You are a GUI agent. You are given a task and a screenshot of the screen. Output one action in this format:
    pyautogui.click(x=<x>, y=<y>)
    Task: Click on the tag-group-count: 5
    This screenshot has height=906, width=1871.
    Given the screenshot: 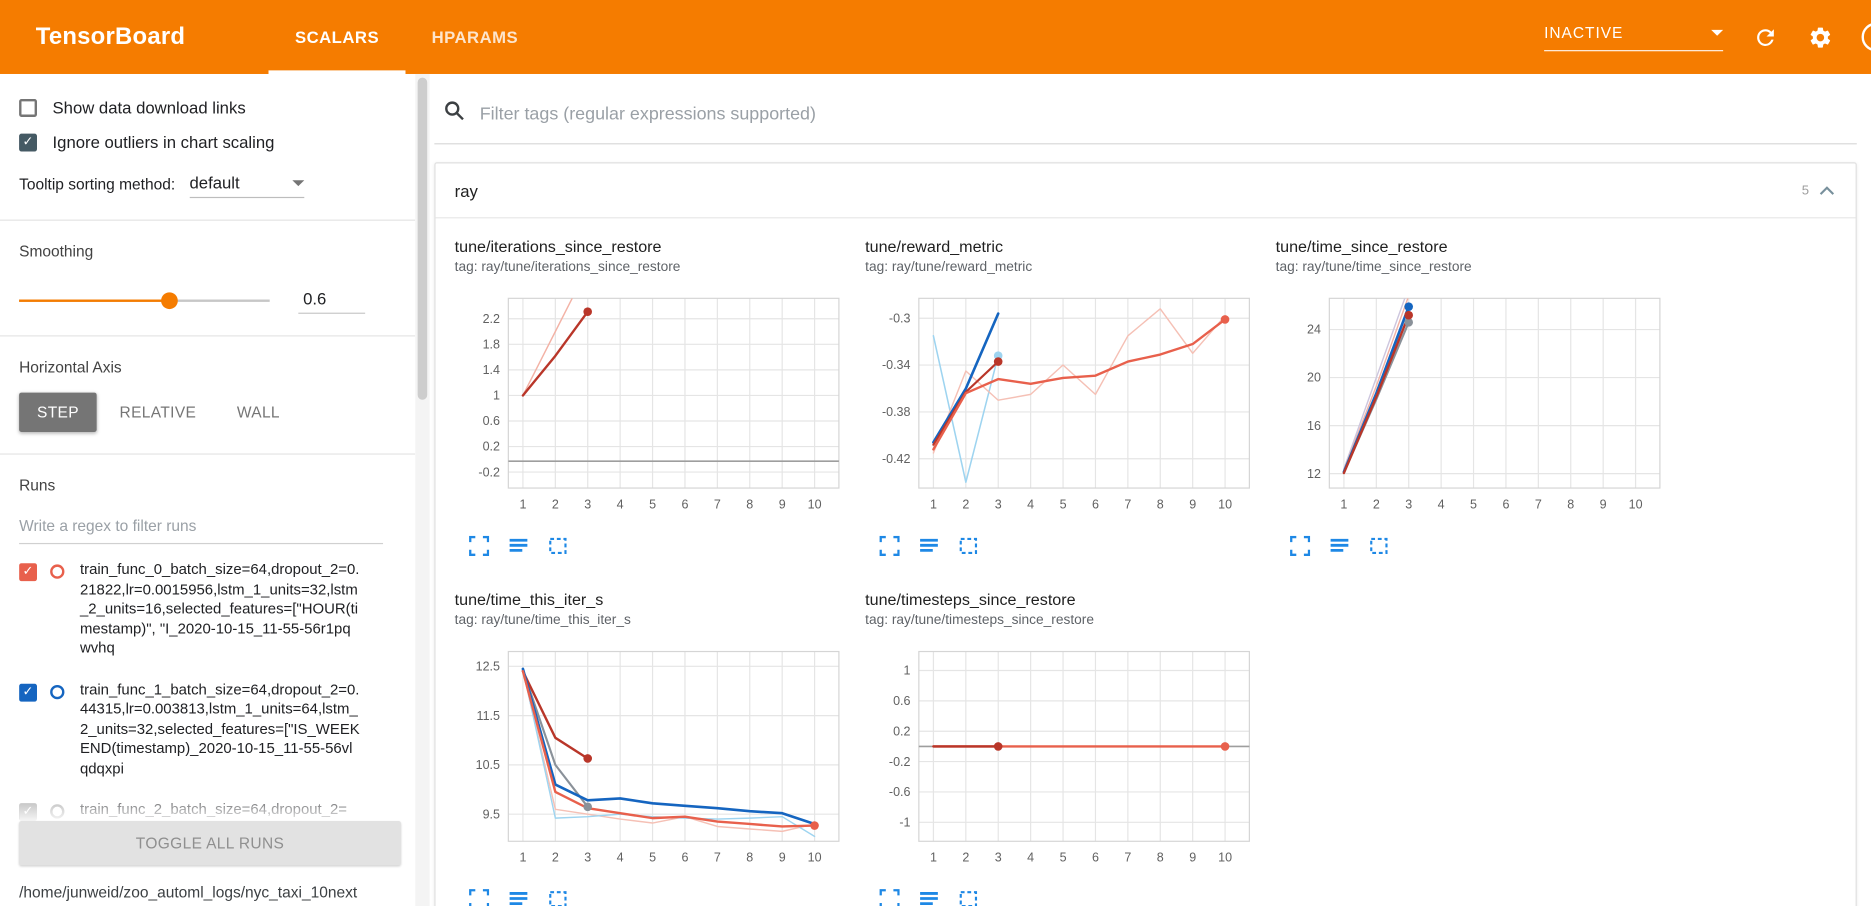 What is the action you would take?
    pyautogui.click(x=1805, y=191)
    